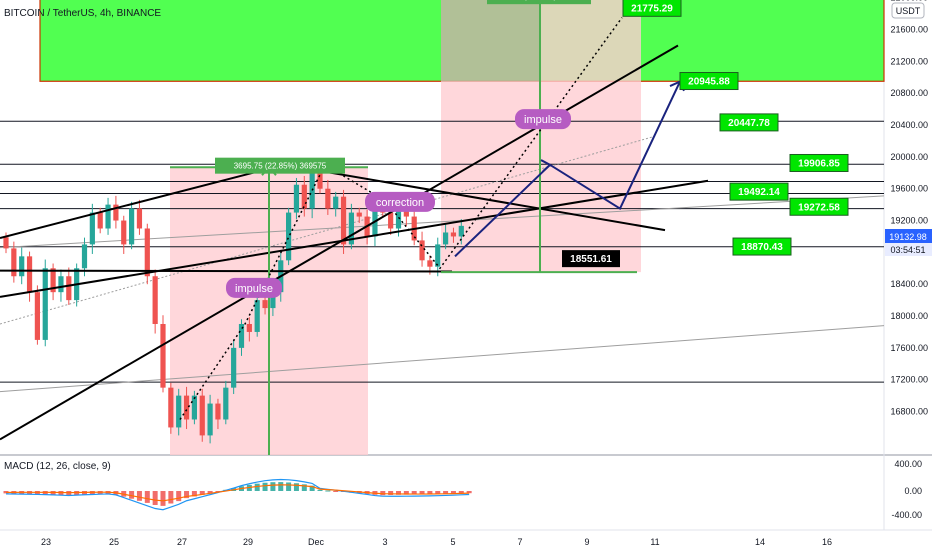 This screenshot has width=932, height=550. I want to click on measure-label: 3695.75 (19.93%) 369575, so click(539, 2).